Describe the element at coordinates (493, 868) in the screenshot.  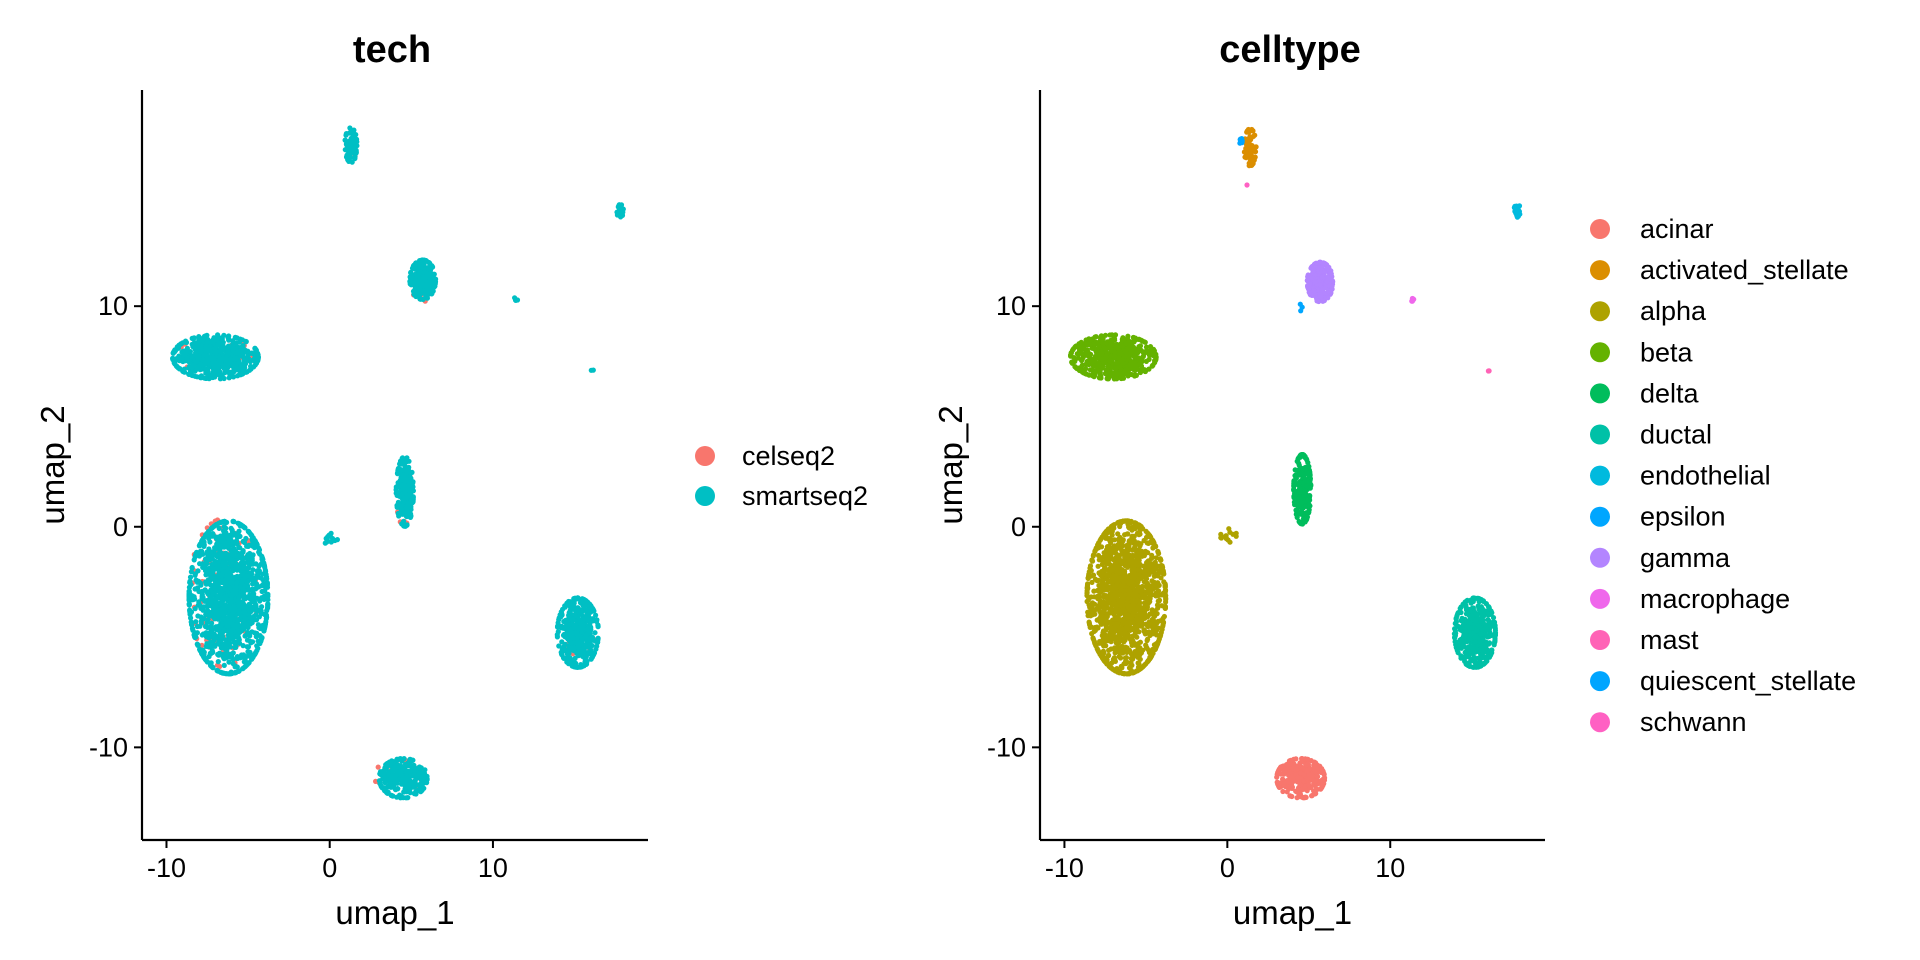
I see `x-tick-label: 10` at that location.